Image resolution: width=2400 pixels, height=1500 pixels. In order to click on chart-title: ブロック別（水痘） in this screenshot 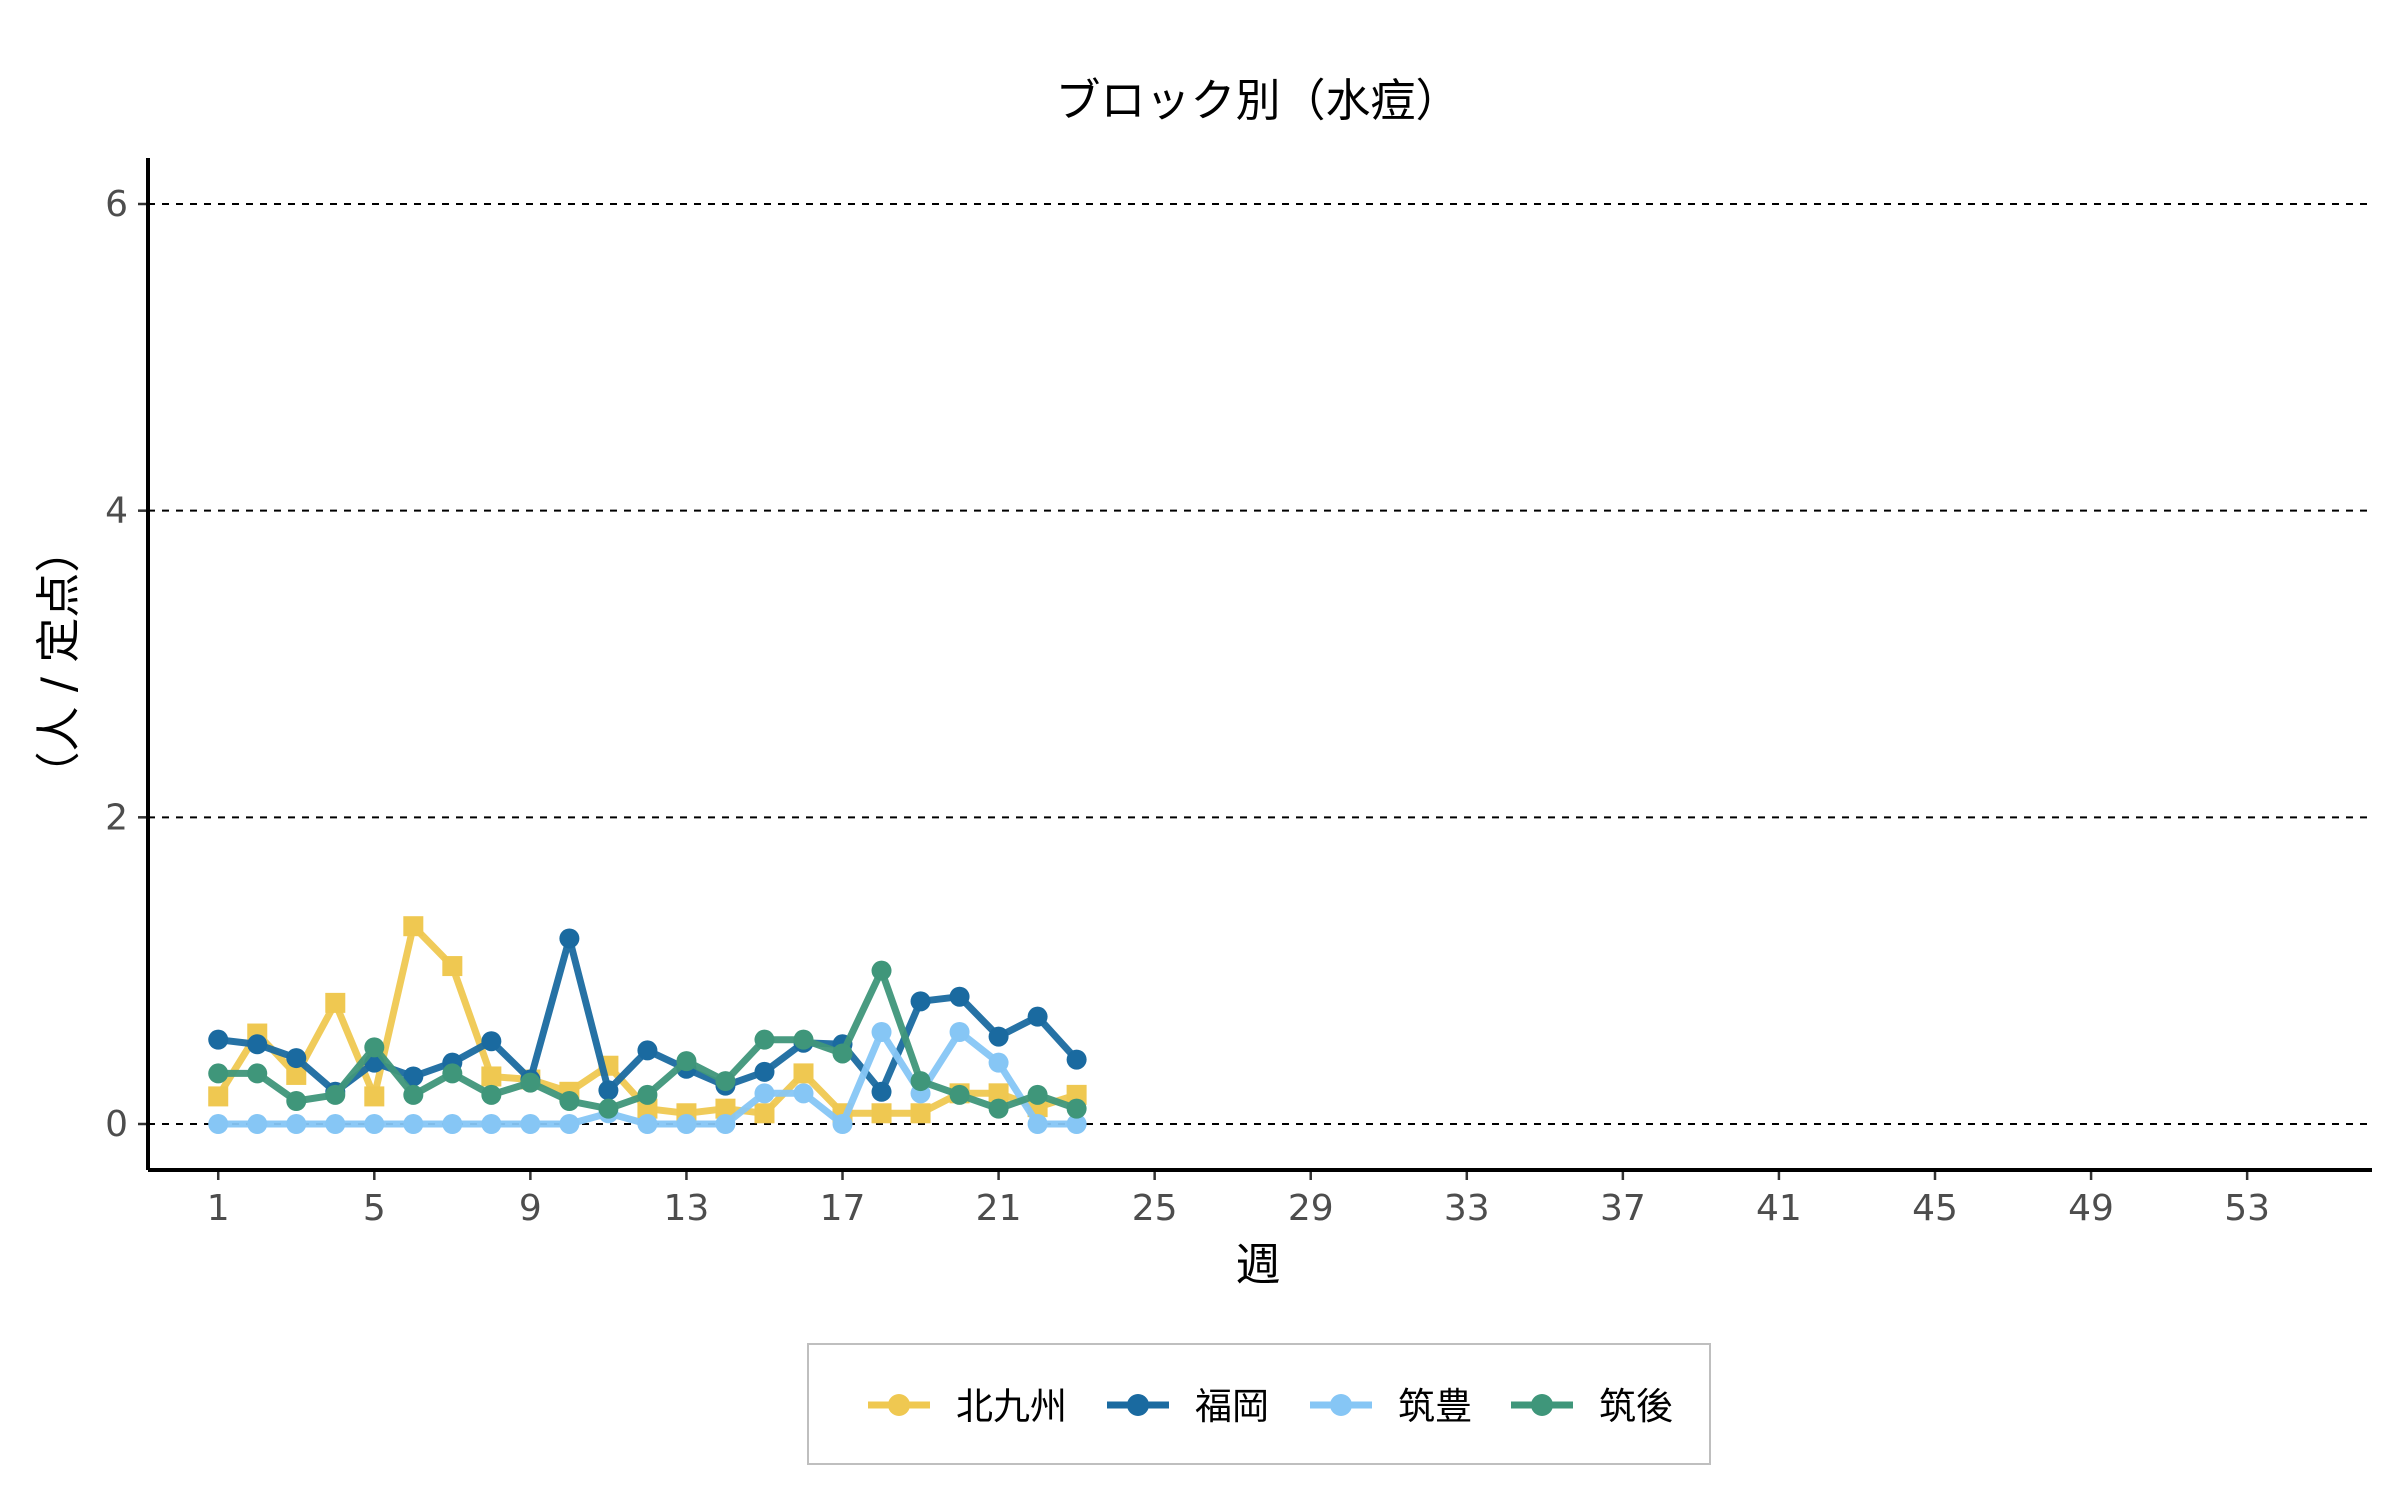, I will do `click(1257, 100)`.